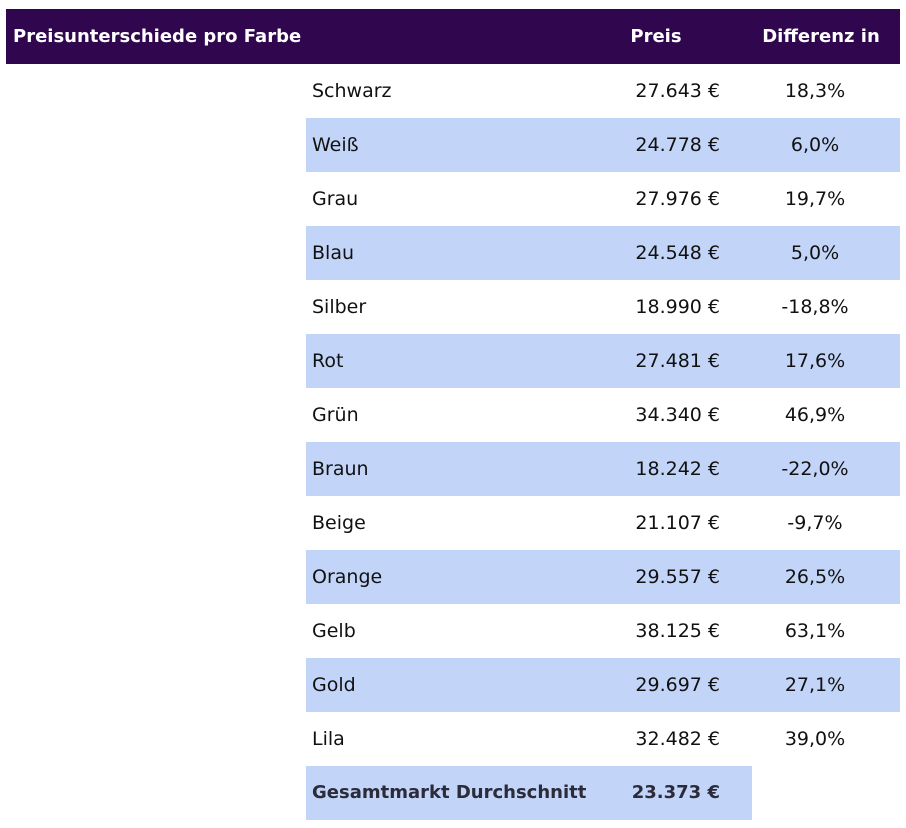  Describe the element at coordinates (677, 577) in the screenshot. I see `price-value: 29.557 €` at that location.